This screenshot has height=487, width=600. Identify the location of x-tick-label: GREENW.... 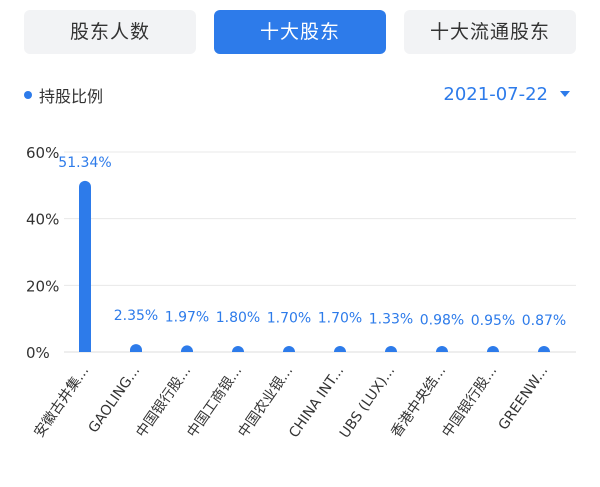
(524, 398).